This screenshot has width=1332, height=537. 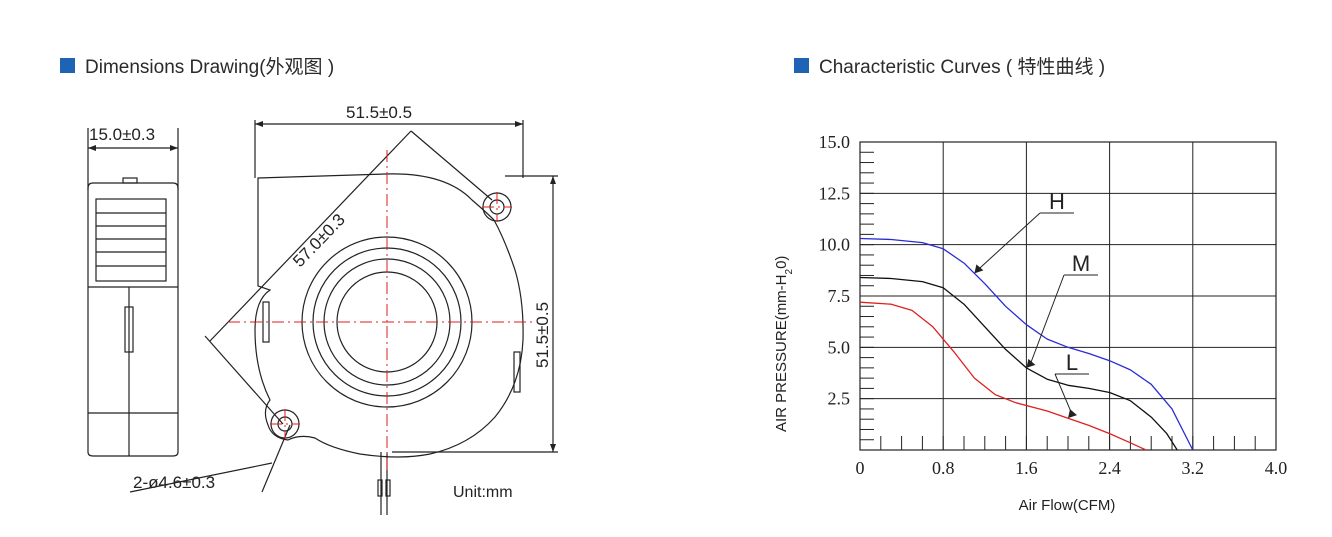 I want to click on curves-heading-text: Characteristic Curves ( 特性曲线 ), so click(x=962, y=67).